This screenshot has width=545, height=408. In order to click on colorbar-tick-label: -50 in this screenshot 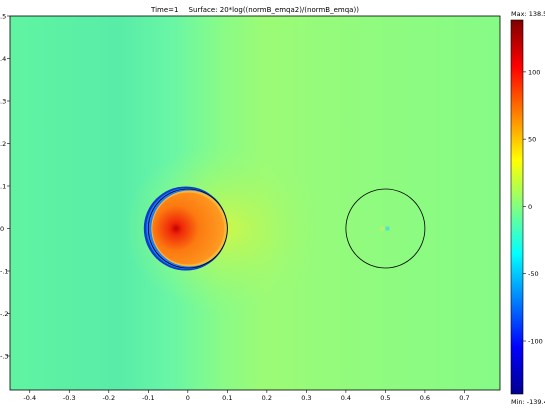, I will do `click(533, 274)`.